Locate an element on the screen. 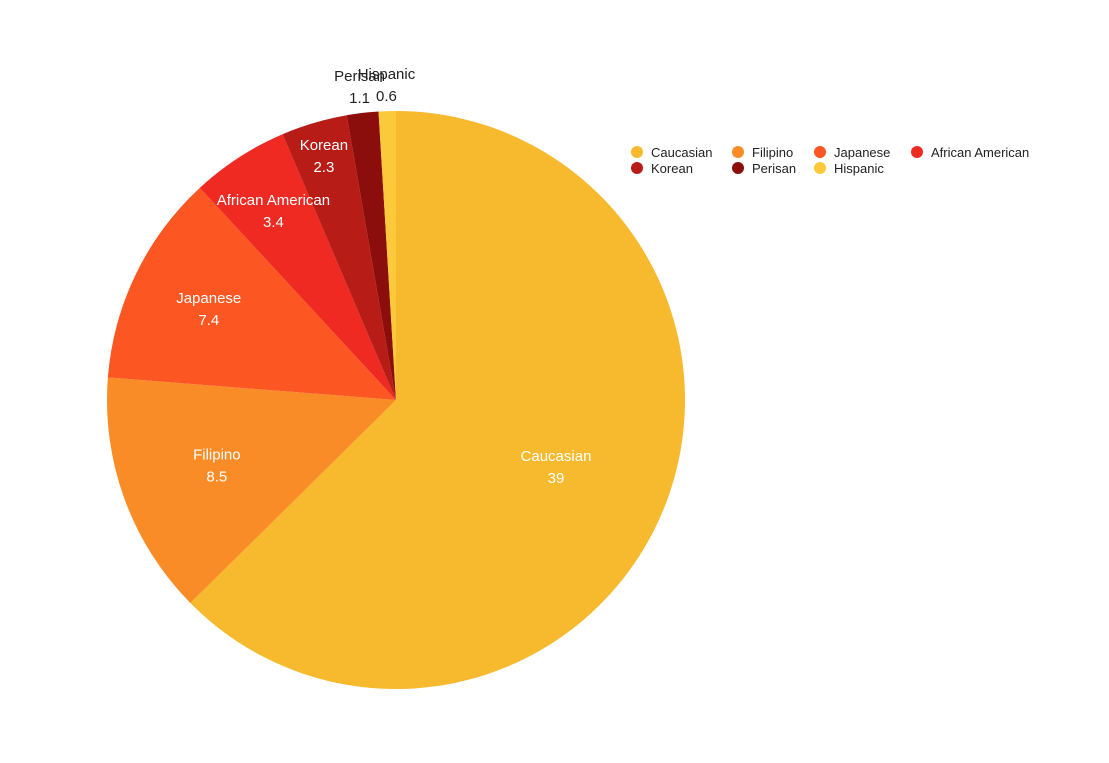  slice-value-korean: 2.3 is located at coordinates (323, 167).